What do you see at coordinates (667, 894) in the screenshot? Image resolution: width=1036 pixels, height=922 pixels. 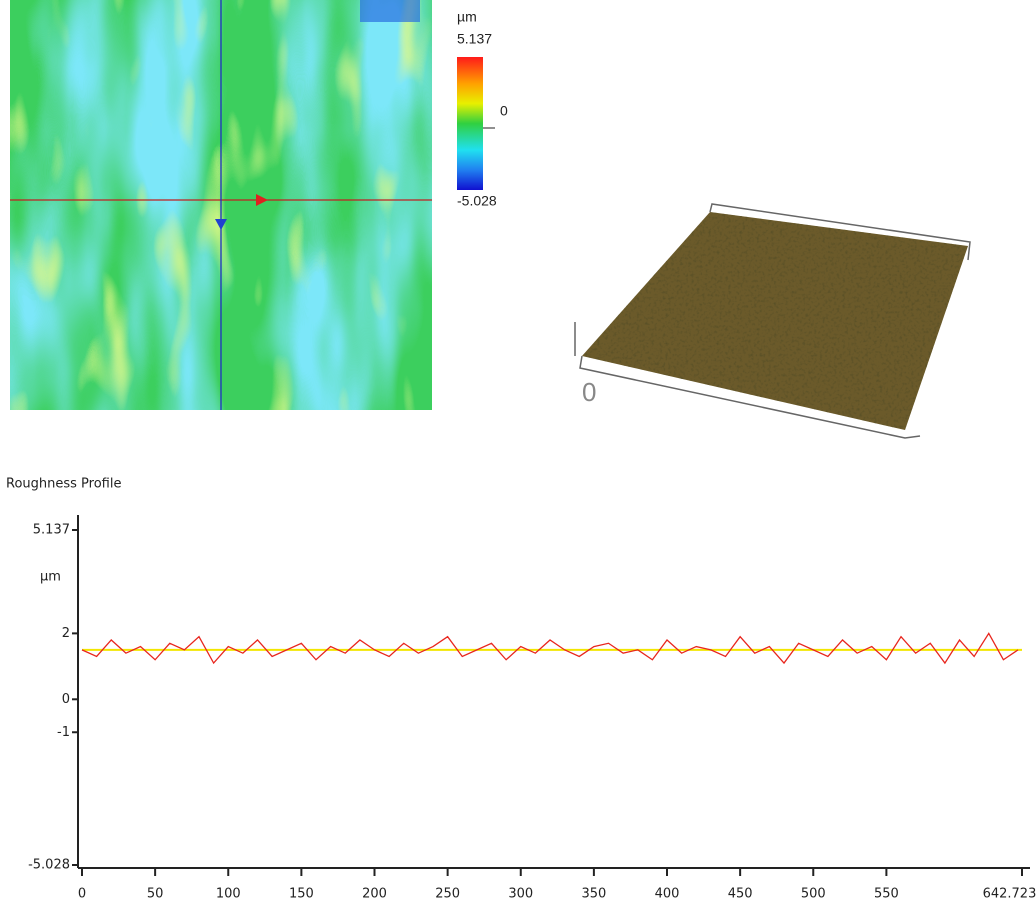 I see `x-tick-label: 400` at bounding box center [667, 894].